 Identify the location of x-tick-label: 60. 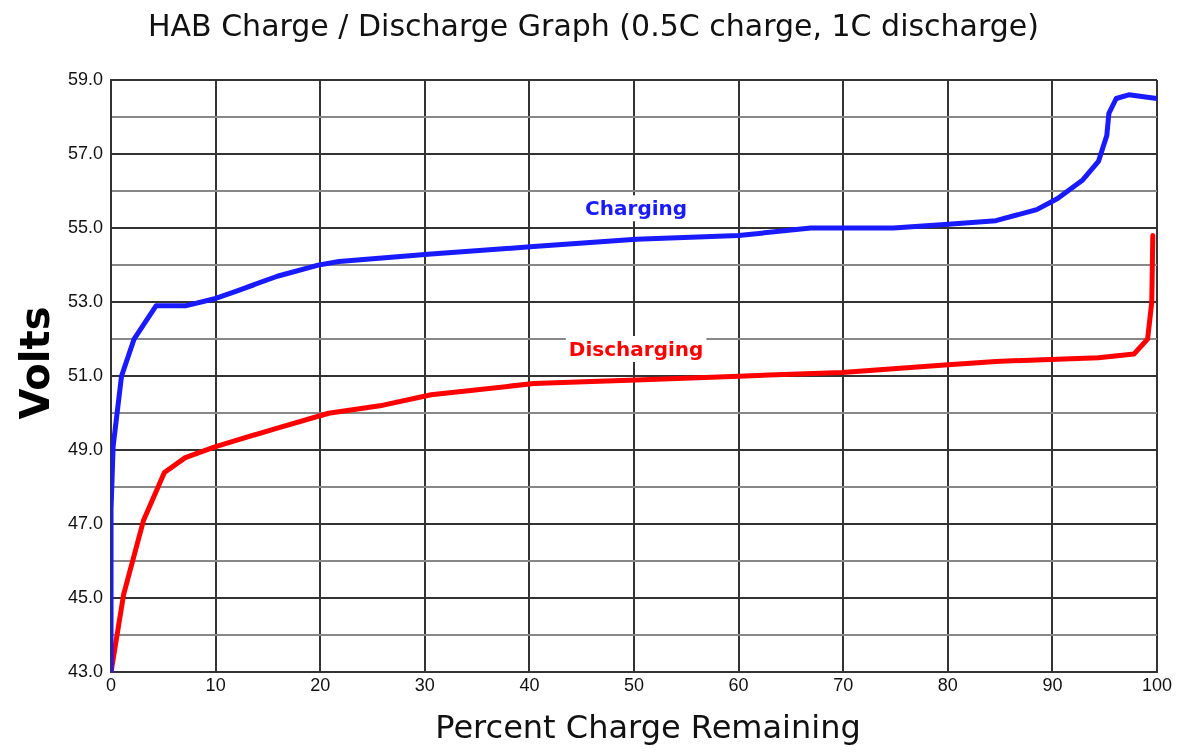
(738, 685).